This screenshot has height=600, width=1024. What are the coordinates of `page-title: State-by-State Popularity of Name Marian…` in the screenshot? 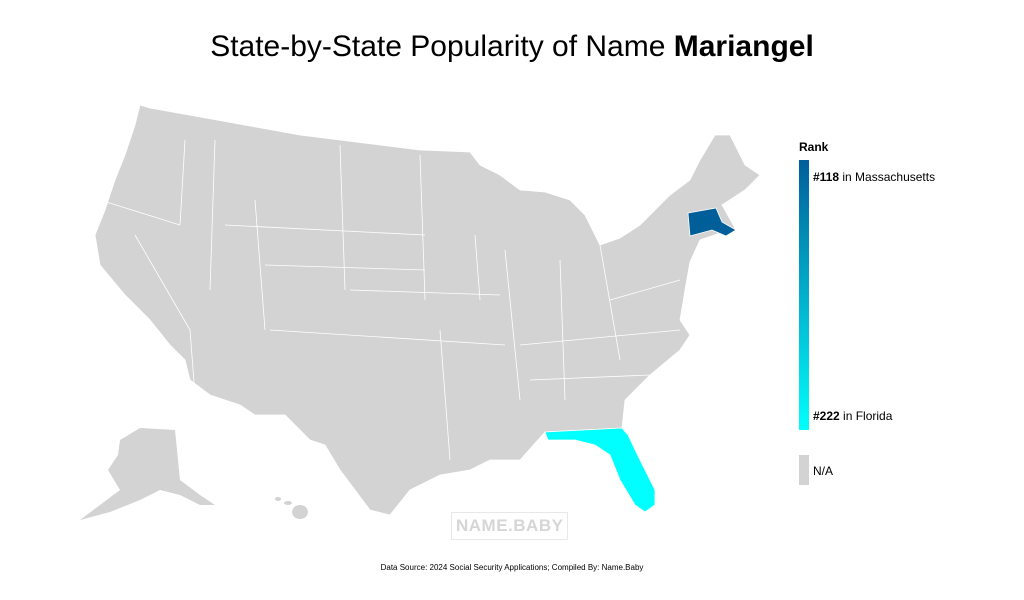 It's located at (512, 46).